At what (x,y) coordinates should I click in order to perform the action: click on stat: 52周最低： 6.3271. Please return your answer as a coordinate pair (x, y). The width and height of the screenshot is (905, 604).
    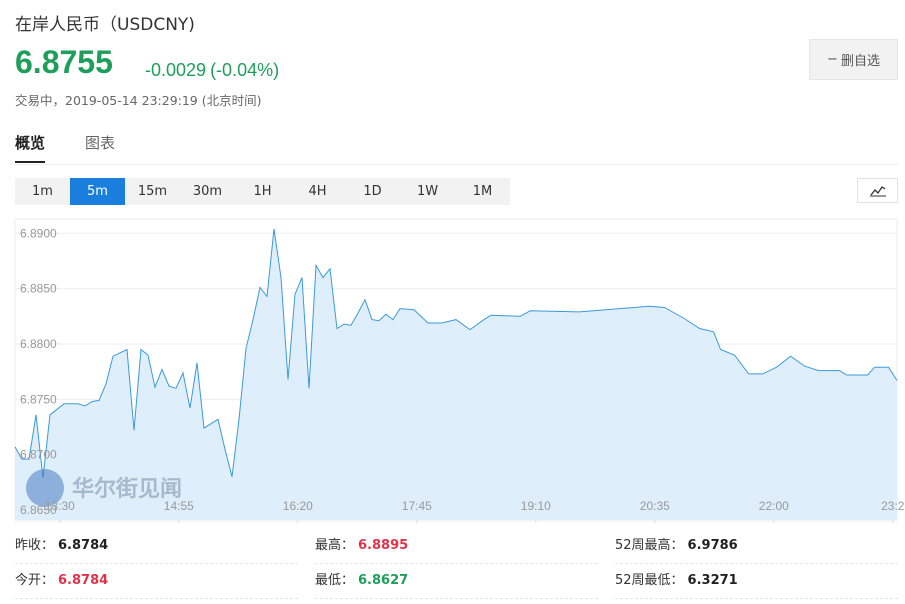
    Looking at the image, I should click on (756, 581).